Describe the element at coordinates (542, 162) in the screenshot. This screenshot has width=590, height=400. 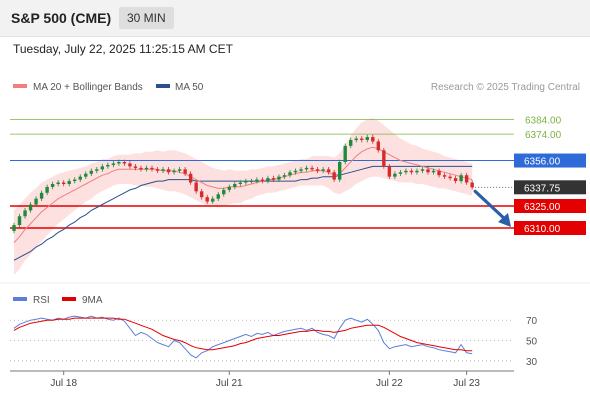
I see `pivot-label: 6356.00` at that location.